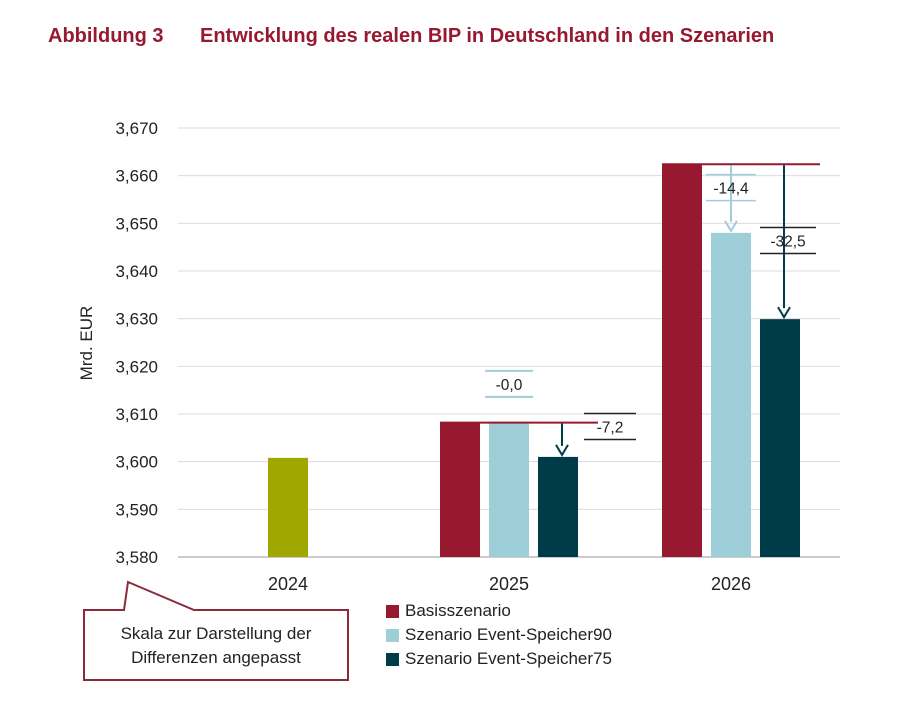 Image resolution: width=907 pixels, height=703 pixels. Describe the element at coordinates (136, 128) in the screenshot. I see `y-tick-label: 3,670` at that location.